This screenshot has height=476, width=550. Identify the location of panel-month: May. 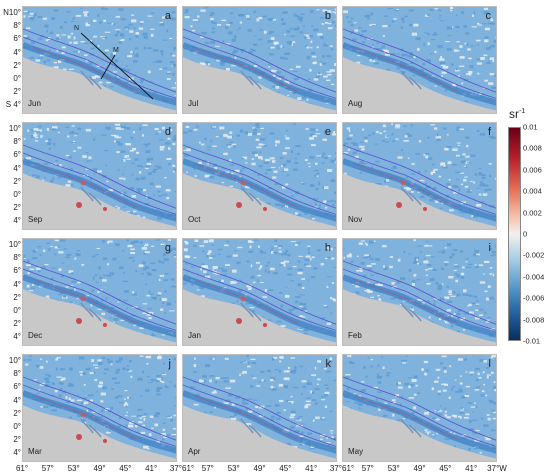
(356, 451).